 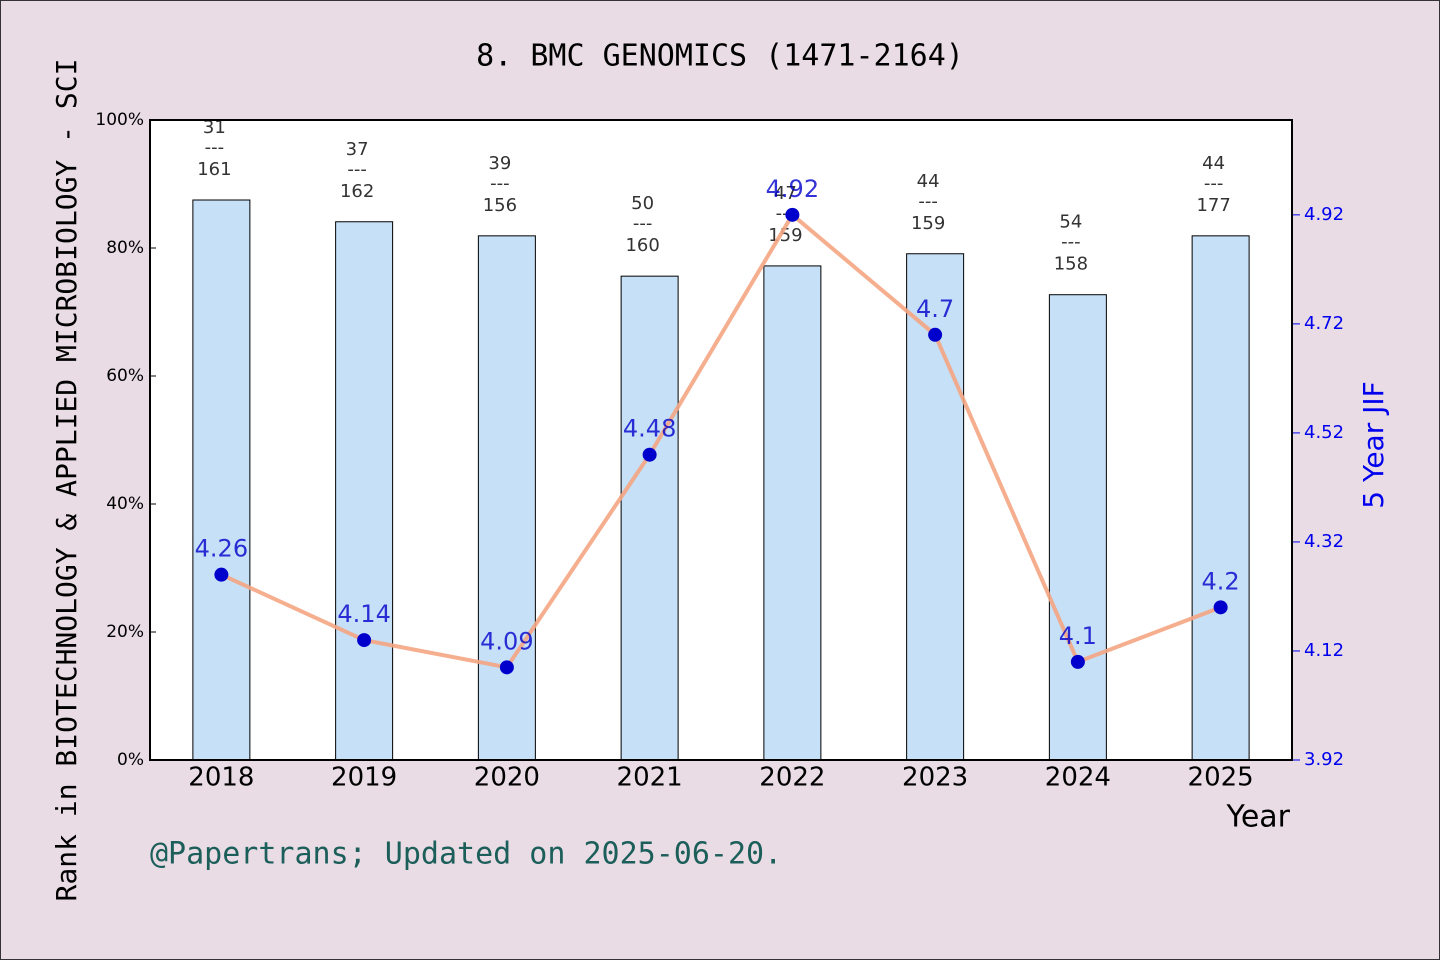 I want to click on point-label: 4.1, so click(x=1078, y=636).